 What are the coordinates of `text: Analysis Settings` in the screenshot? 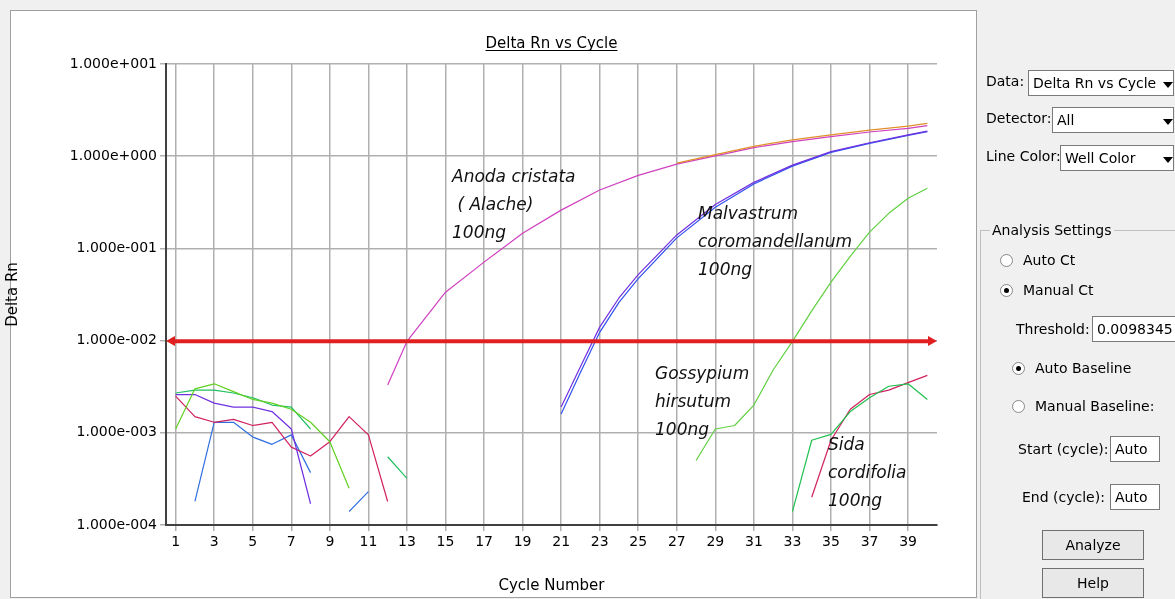 It's located at (1052, 230).